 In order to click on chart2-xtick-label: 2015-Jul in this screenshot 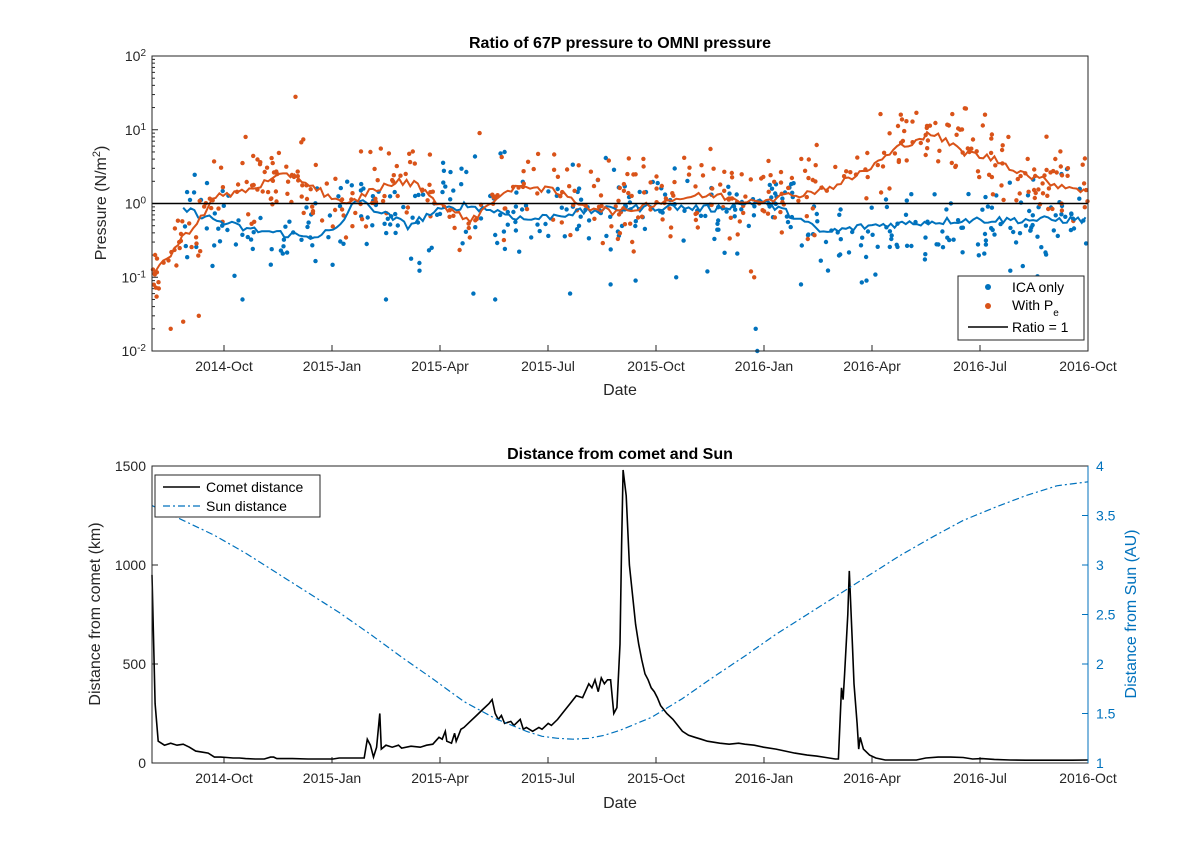, I will do `click(548, 778)`.